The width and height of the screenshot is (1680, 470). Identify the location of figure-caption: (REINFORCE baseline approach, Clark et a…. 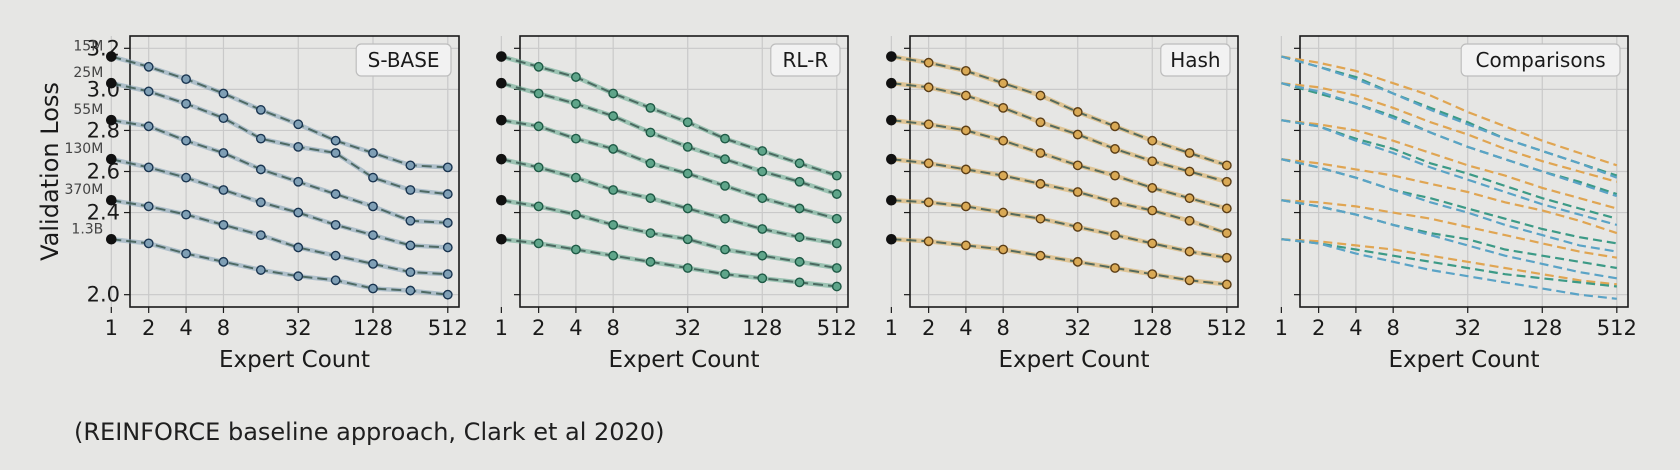
(369, 432).